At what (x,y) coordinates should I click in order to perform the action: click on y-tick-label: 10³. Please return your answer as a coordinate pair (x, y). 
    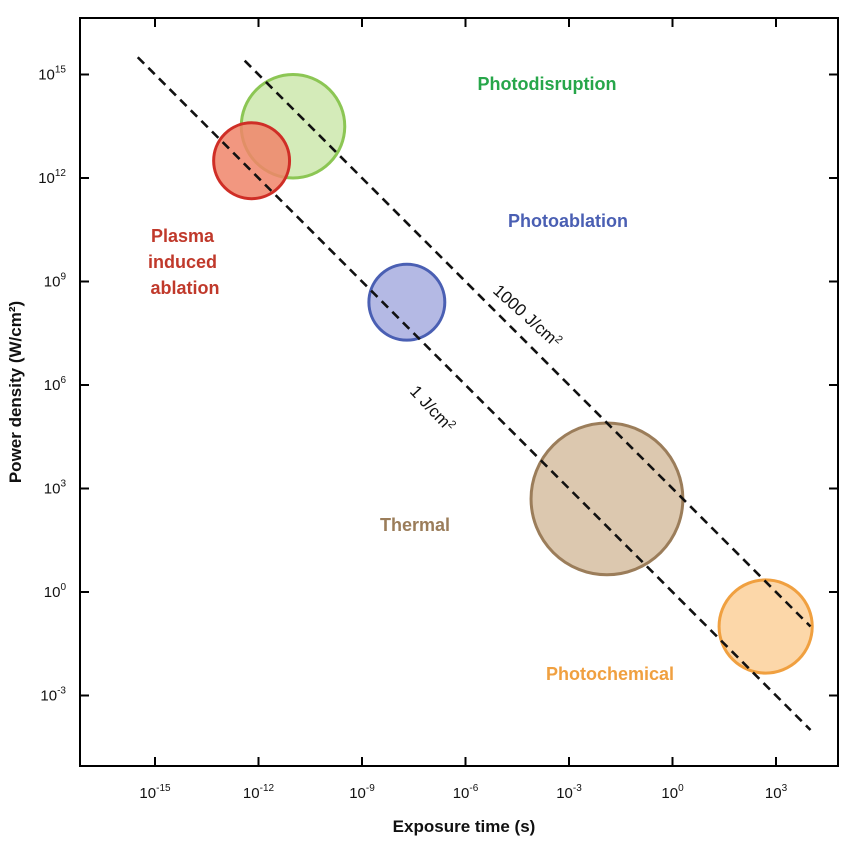
    Looking at the image, I should click on (55, 488).